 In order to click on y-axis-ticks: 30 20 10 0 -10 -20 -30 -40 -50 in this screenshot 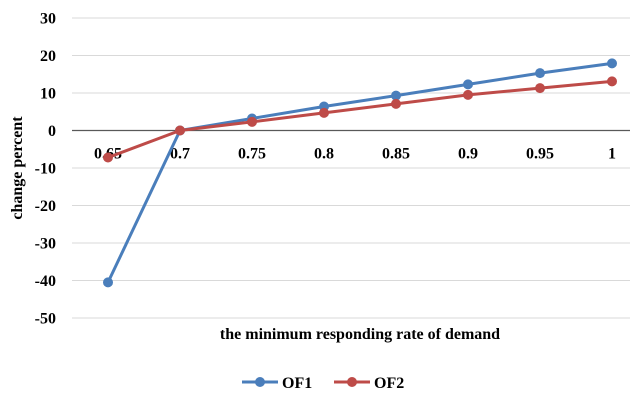, I will do `click(45, 169)`.